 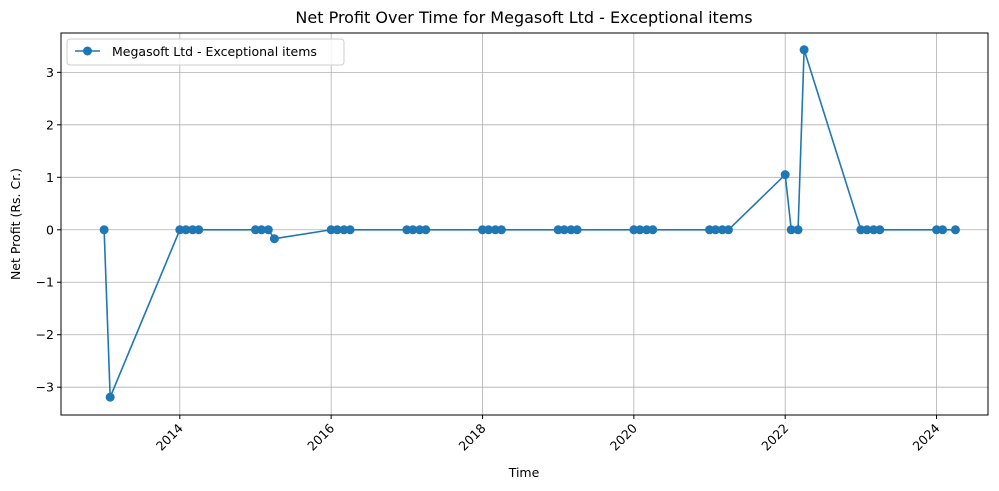 I want to click on y-tick-label: −3, so click(x=45, y=387).